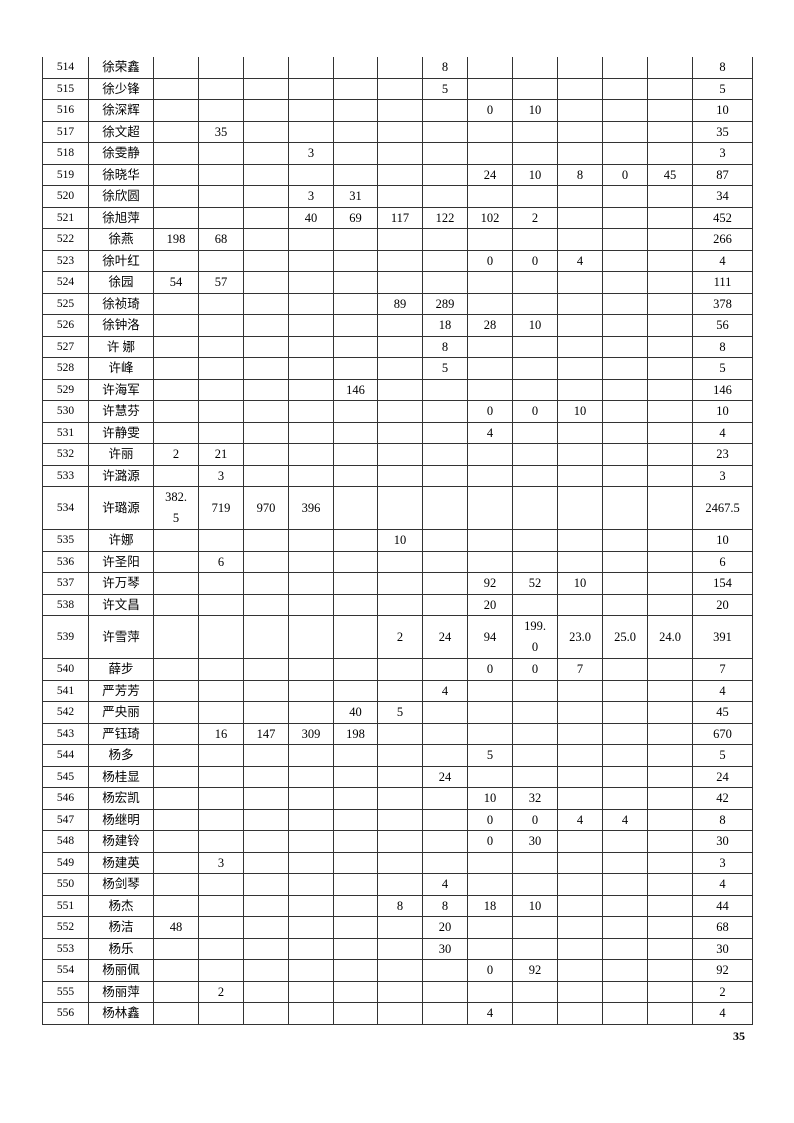 The image size is (794, 1123). Describe the element at coordinates (121, 432) in the screenshot. I see `person-name: 许静雯` at that location.